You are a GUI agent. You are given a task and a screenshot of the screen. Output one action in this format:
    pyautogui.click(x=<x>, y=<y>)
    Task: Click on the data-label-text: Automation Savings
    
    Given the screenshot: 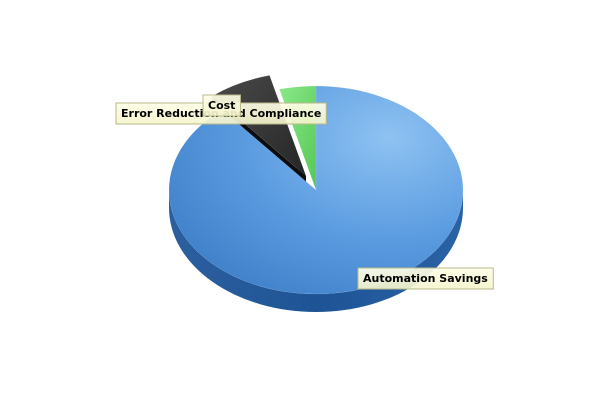 What is the action you would take?
    pyautogui.click(x=425, y=278)
    